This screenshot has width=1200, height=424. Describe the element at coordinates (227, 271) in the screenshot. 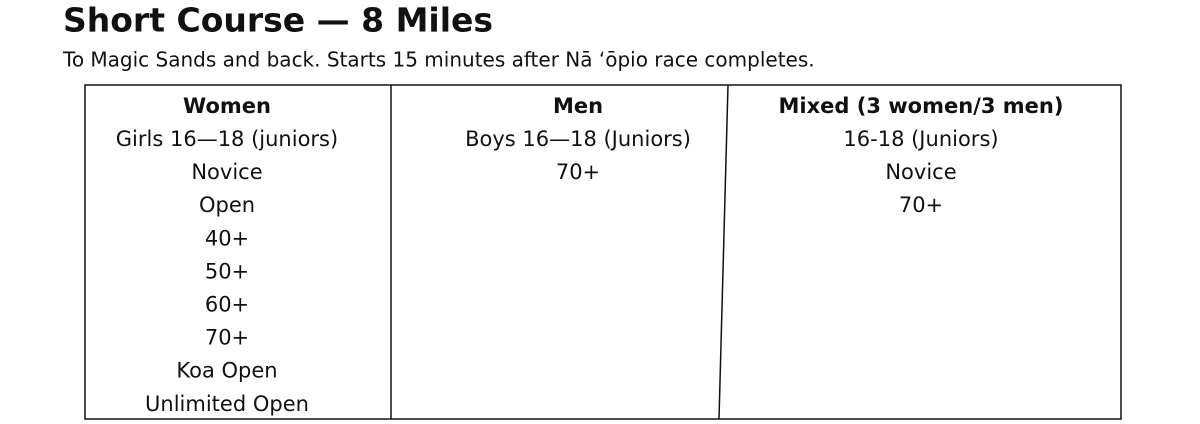

I see `cell-text: 50+` at that location.